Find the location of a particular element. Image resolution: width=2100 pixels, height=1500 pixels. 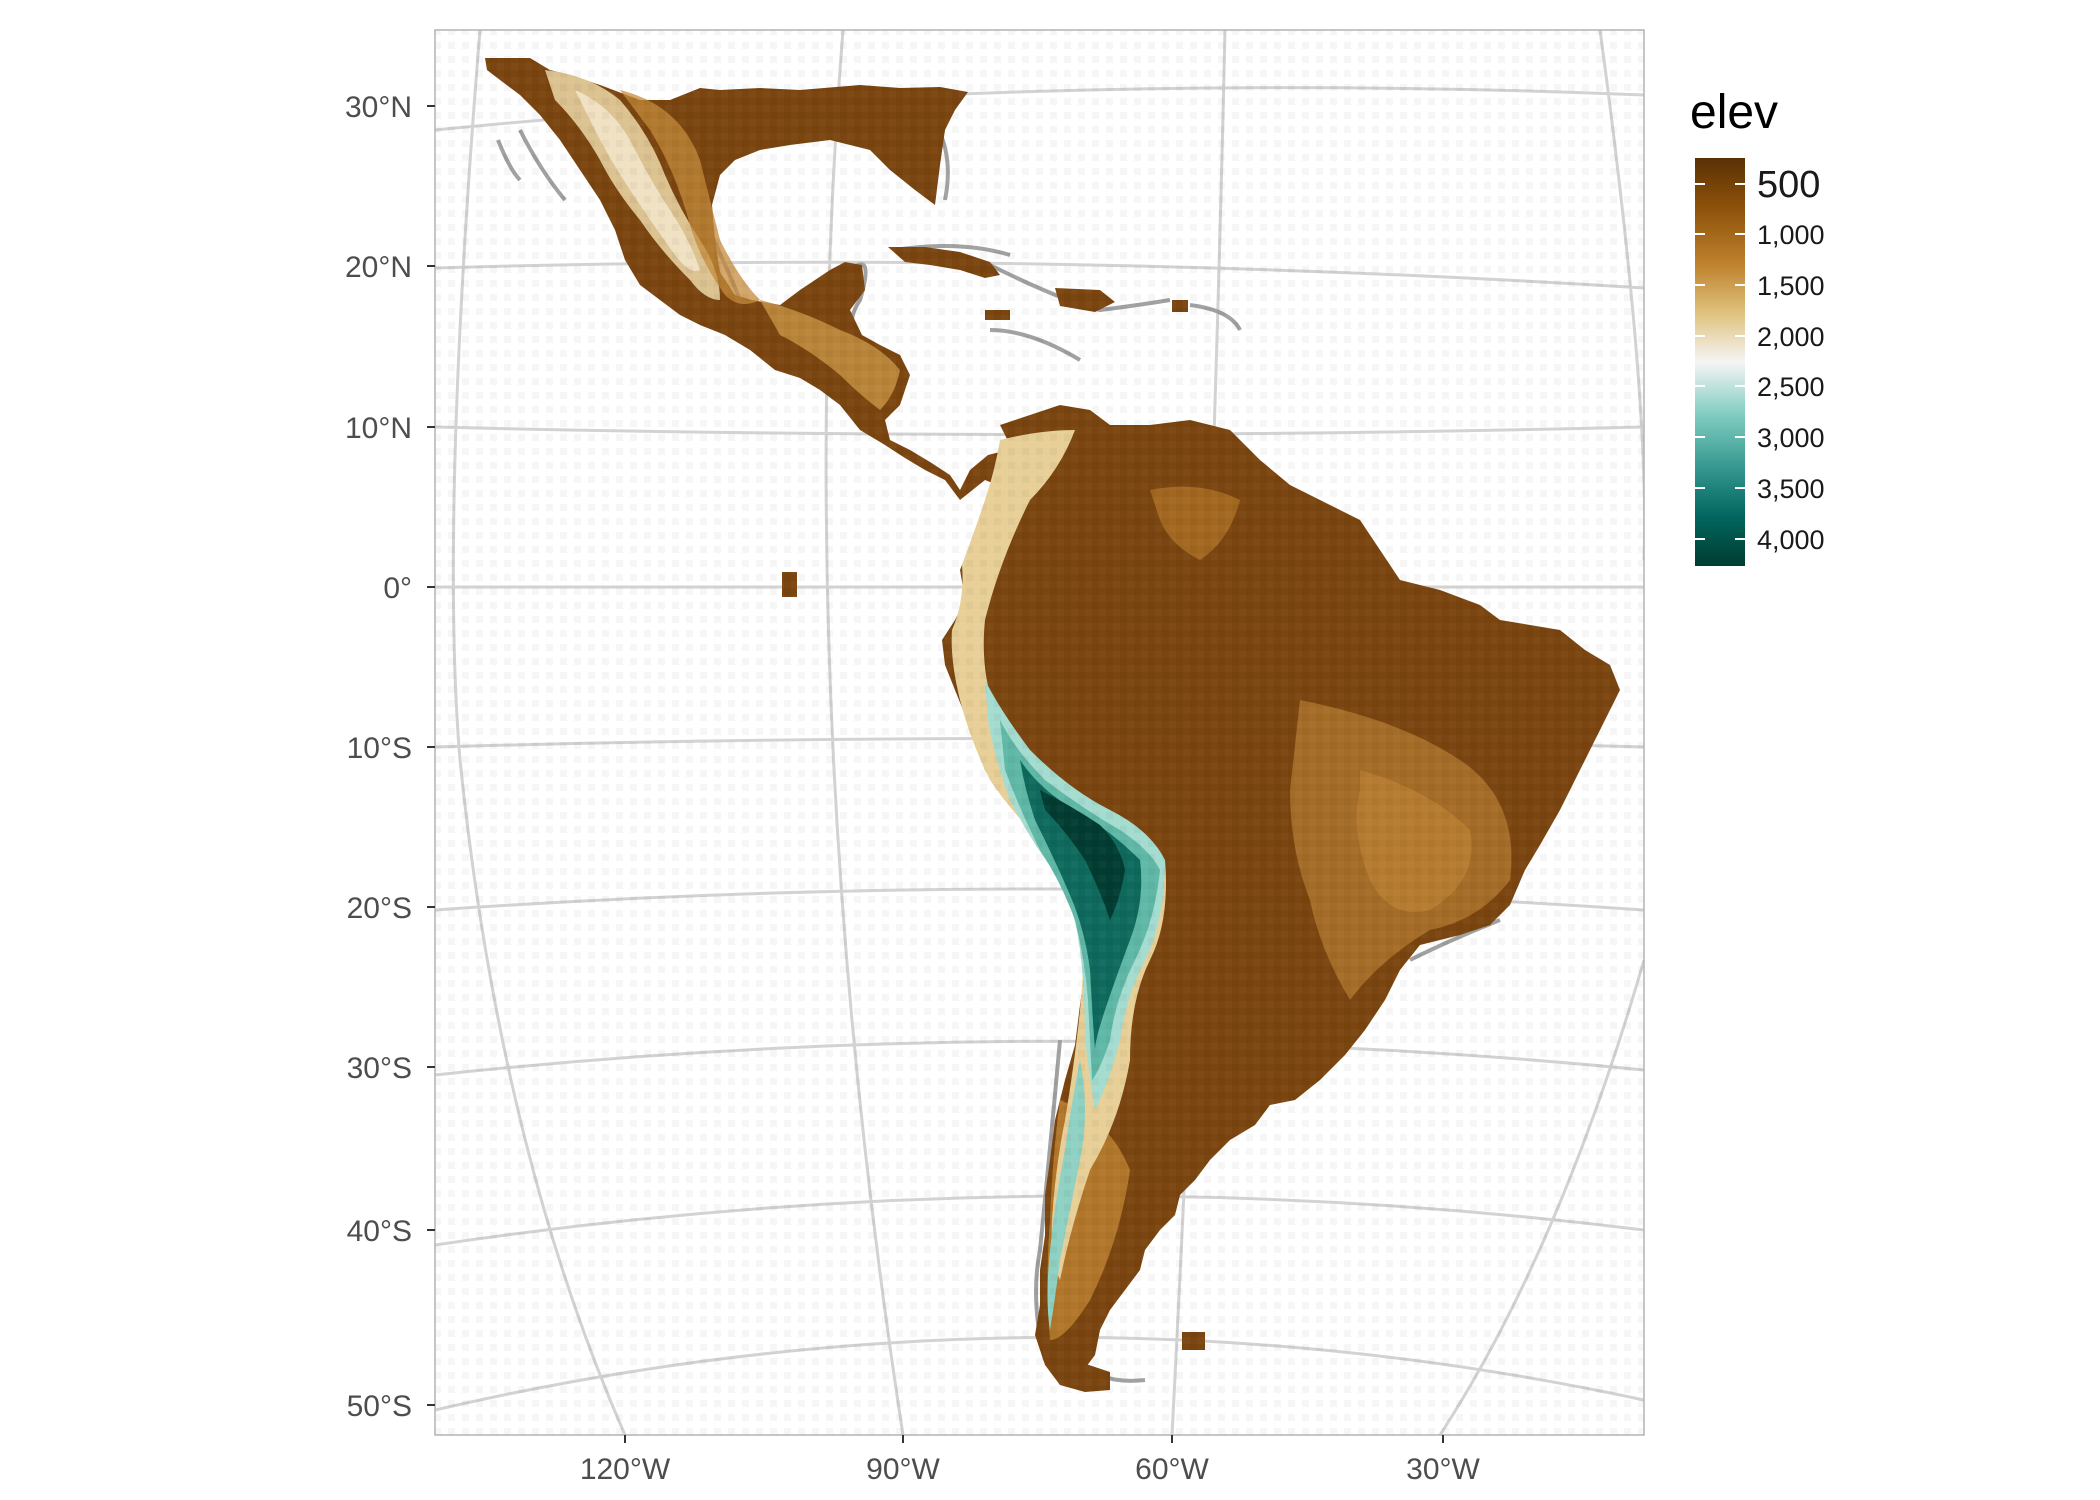

legend-label-2500: 2,500 is located at coordinates (1791, 387).